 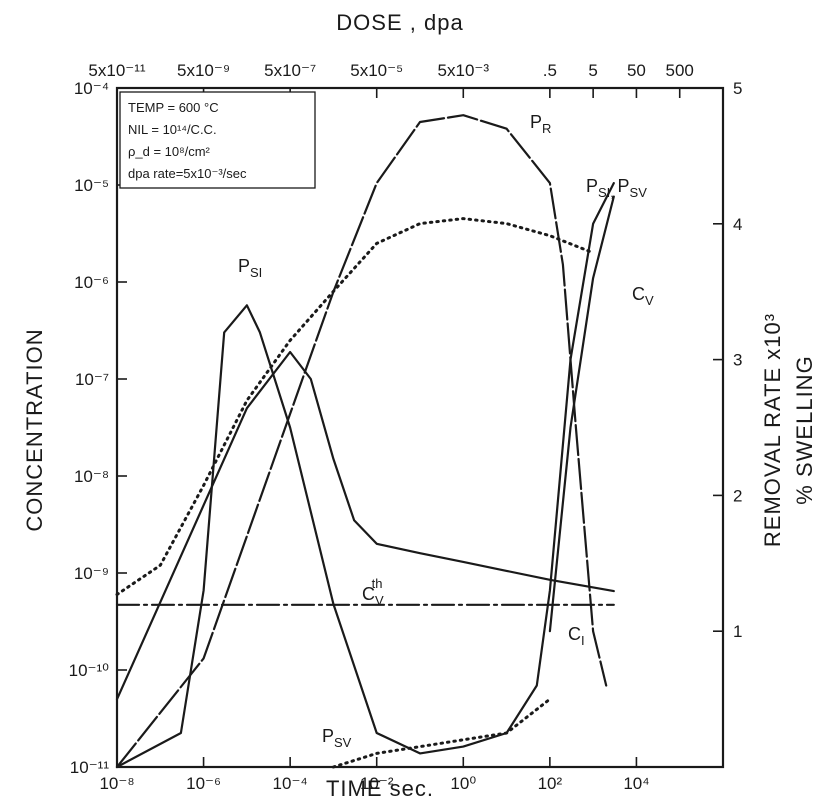 I want to click on legend-box, so click(x=217, y=140).